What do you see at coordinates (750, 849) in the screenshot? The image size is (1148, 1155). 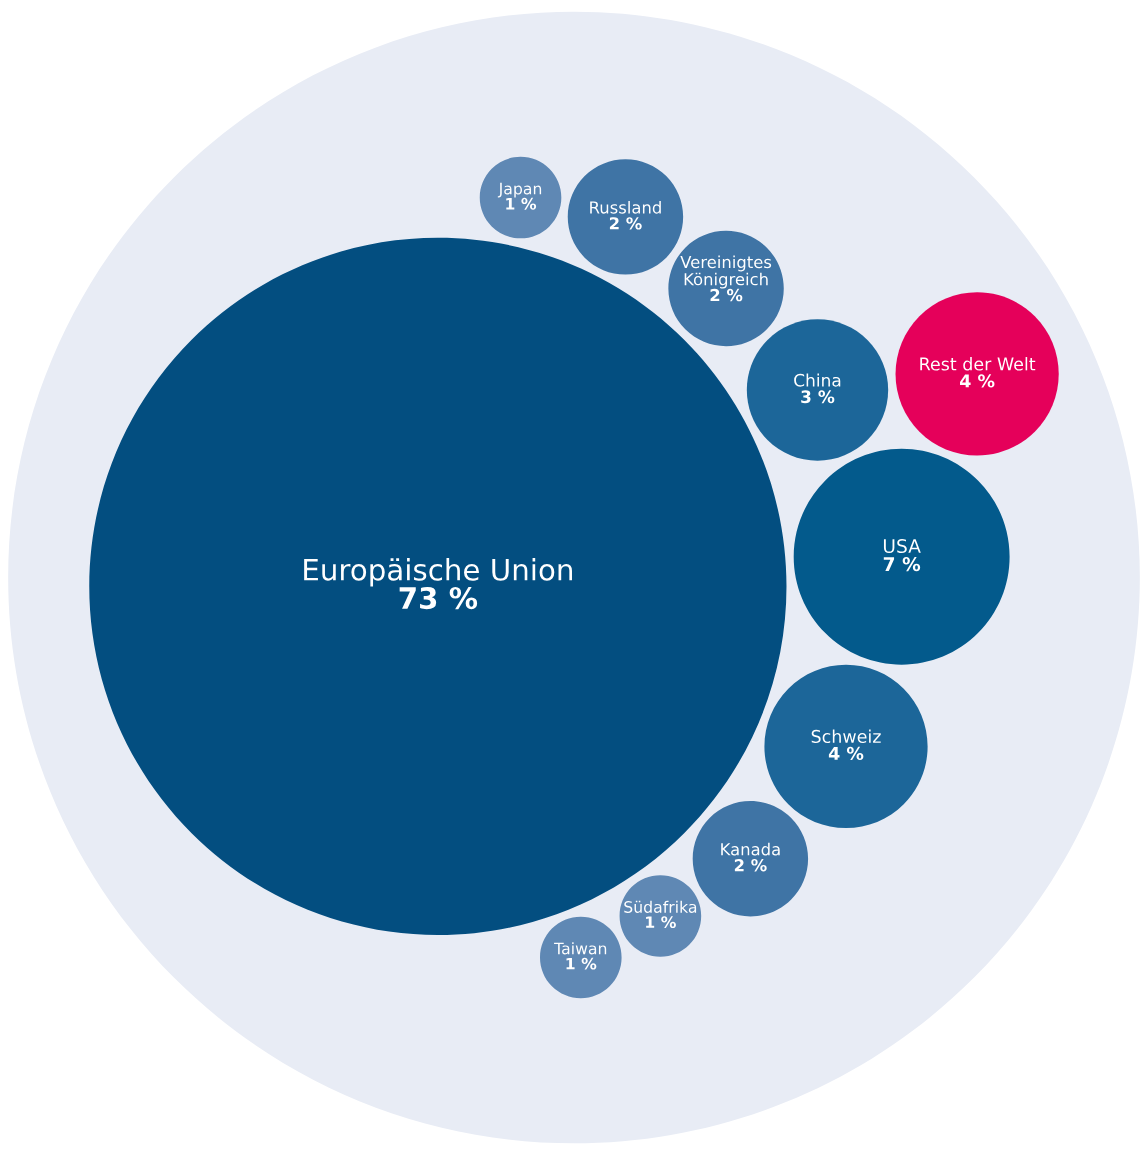 I see `category-label: Kanada` at bounding box center [750, 849].